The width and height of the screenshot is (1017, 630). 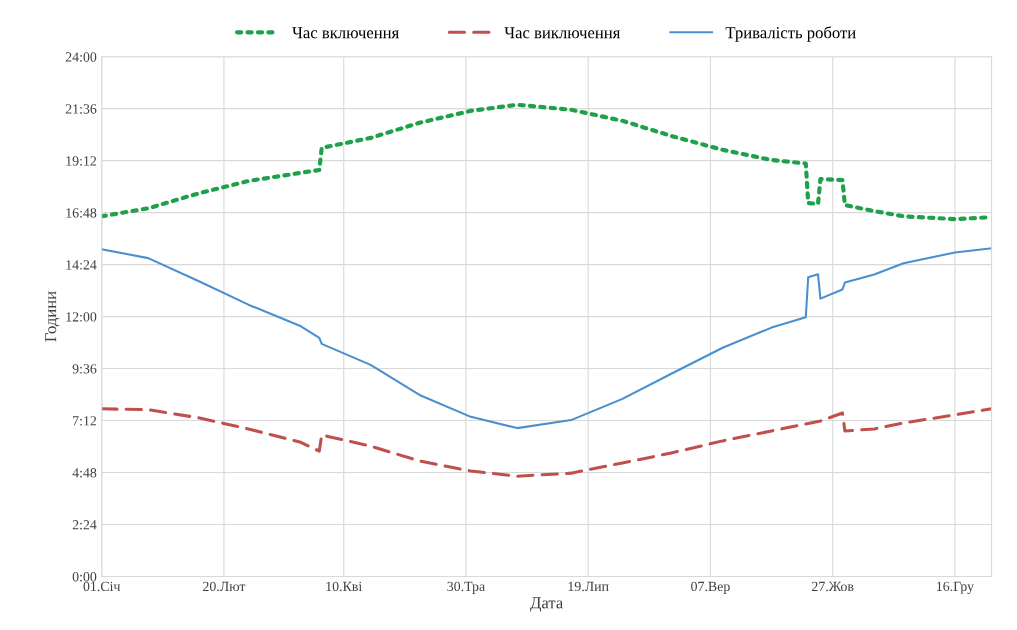 I want to click on x-tick-label: 10.Кві, so click(x=344, y=586).